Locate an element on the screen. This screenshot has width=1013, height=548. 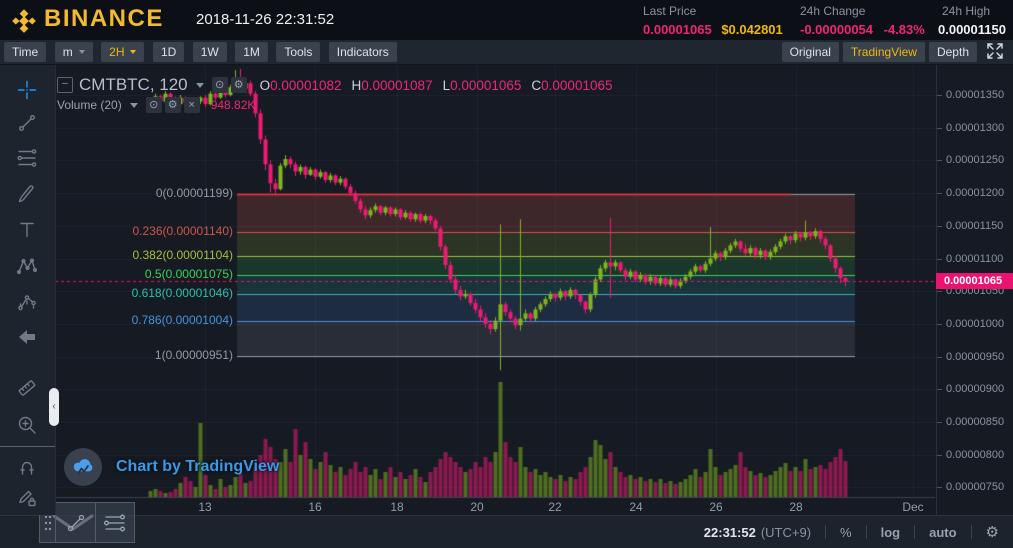
price-tick: 0.00001150 is located at coordinates (970, 225).